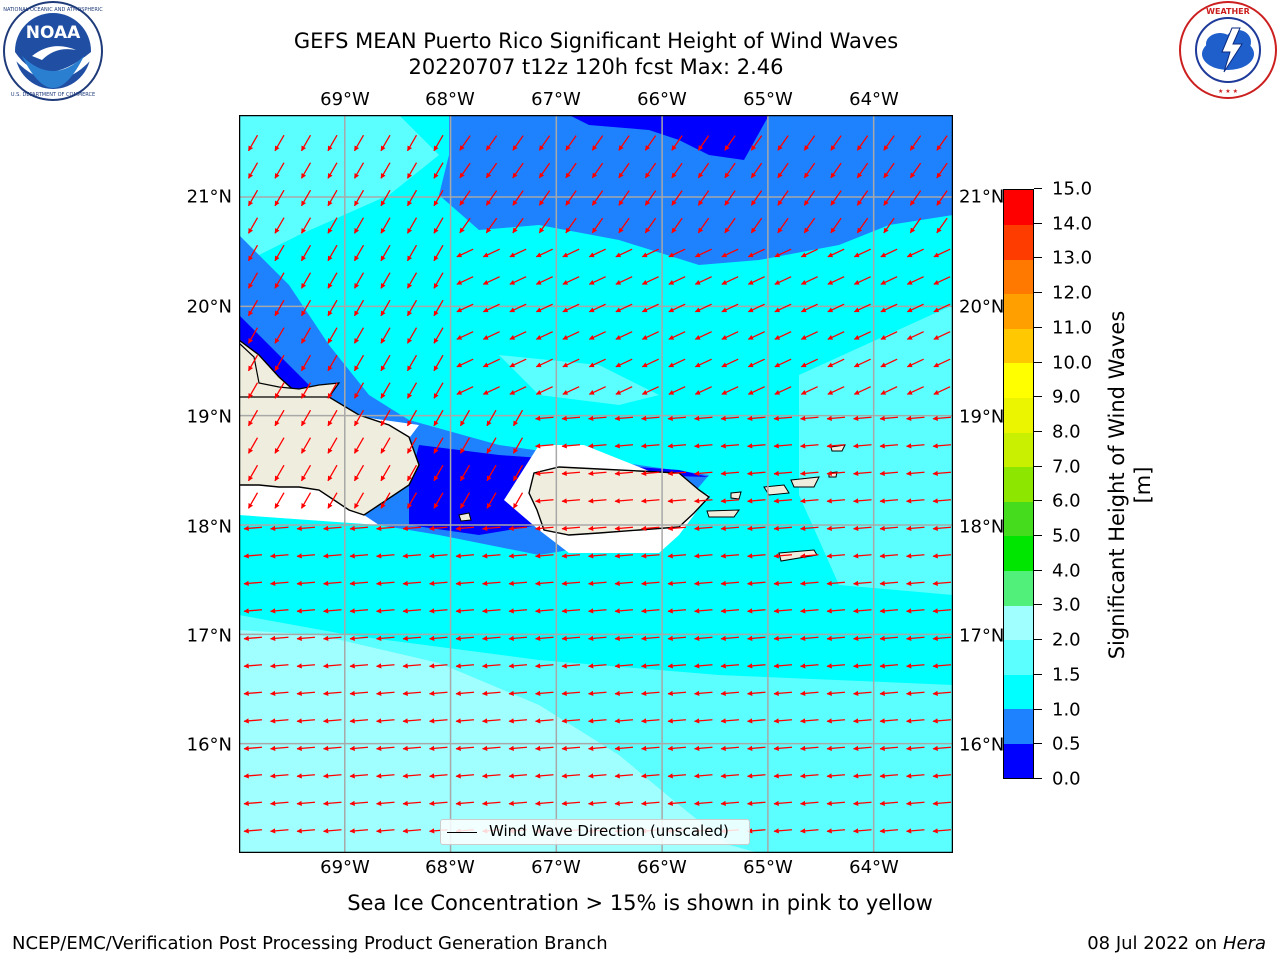 This screenshot has height=960, width=1280. What do you see at coordinates (982, 745) in the screenshot?
I see `lat-label-right-16n: 16°N` at bounding box center [982, 745].